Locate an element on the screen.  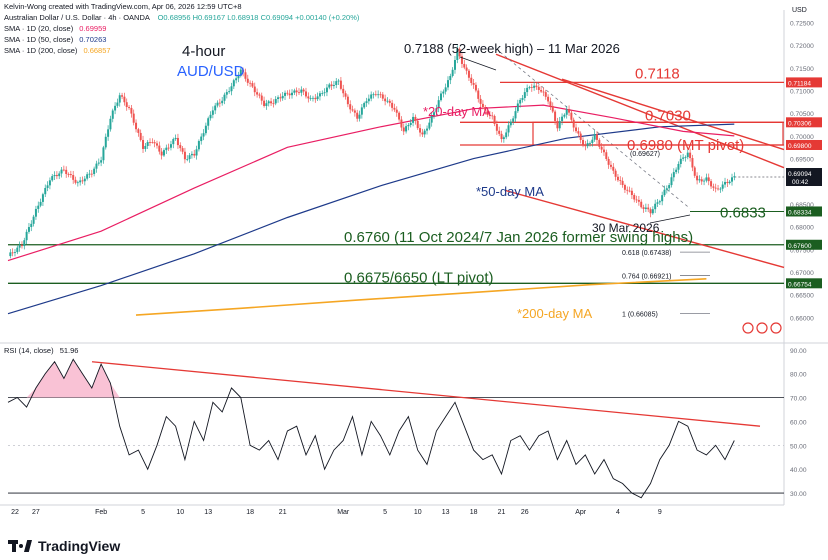
rsi-tick-label: 60.00 is located at coordinates (798, 422).